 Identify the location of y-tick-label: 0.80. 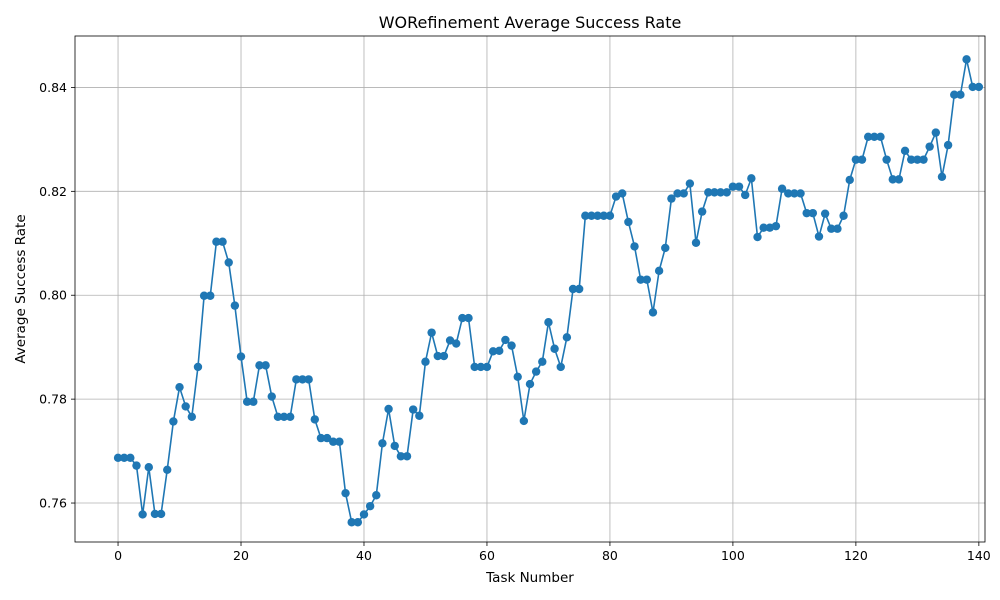
(53, 295).